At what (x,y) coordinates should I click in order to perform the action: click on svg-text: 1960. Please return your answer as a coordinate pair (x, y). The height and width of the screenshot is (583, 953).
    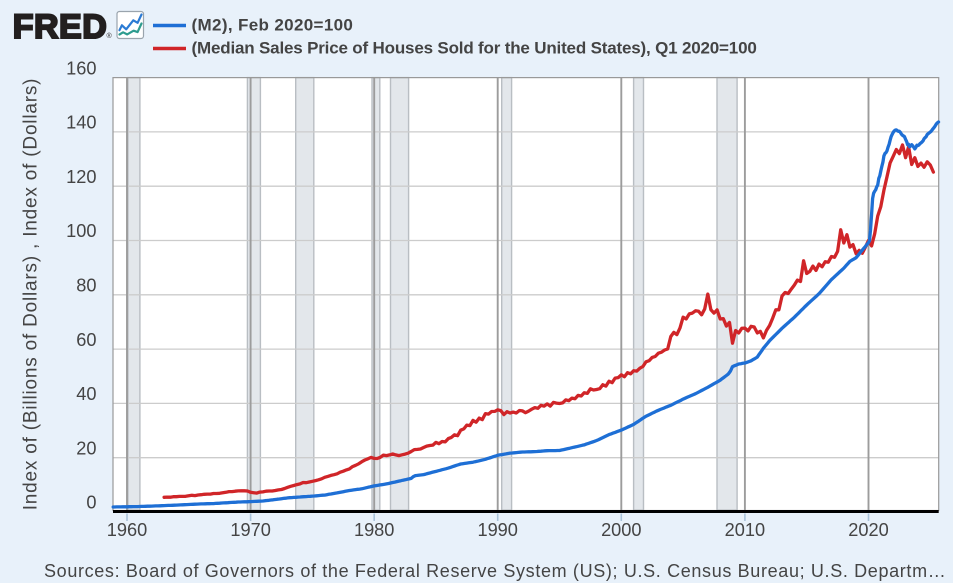
    Looking at the image, I should click on (127, 530).